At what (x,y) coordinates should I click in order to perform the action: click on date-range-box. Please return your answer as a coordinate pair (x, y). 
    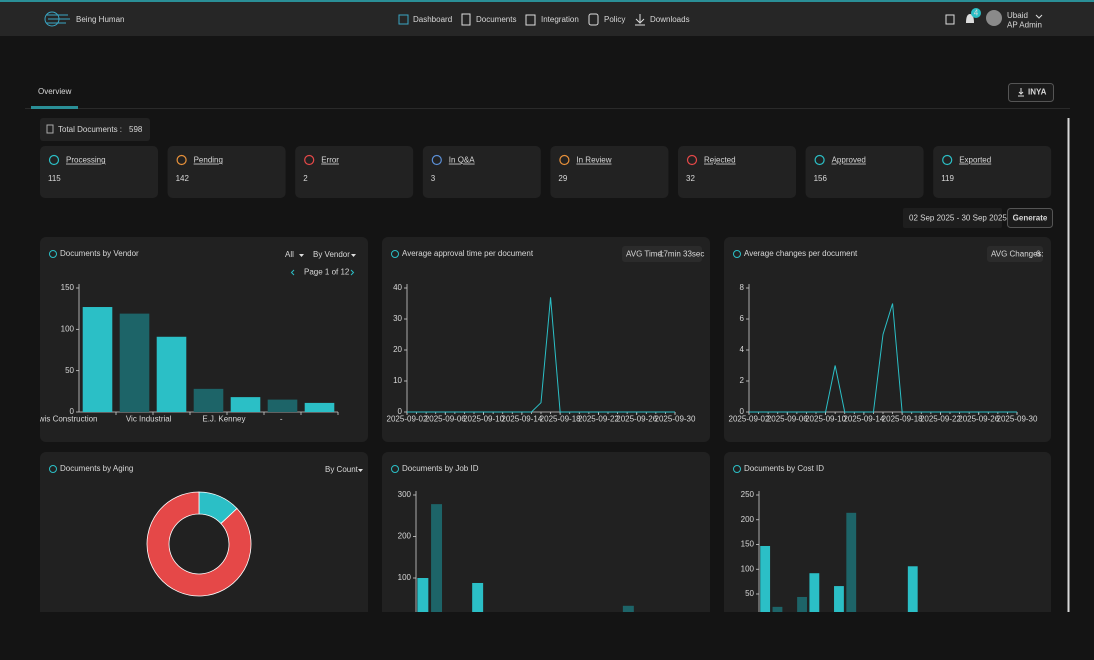
    Looking at the image, I should click on (952, 218).